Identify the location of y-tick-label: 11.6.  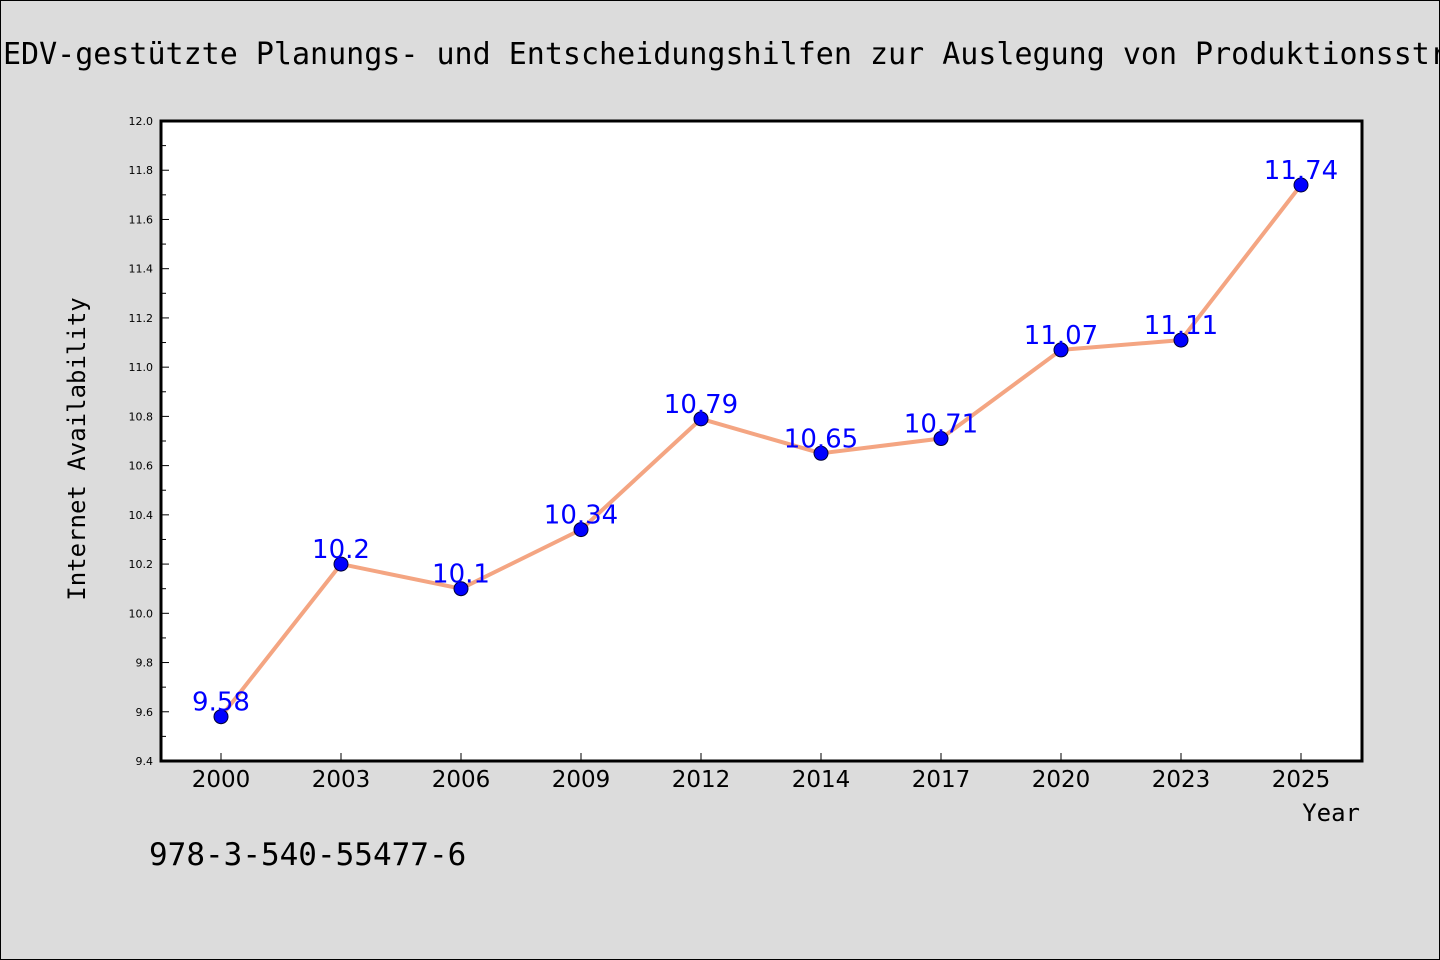
(141, 219).